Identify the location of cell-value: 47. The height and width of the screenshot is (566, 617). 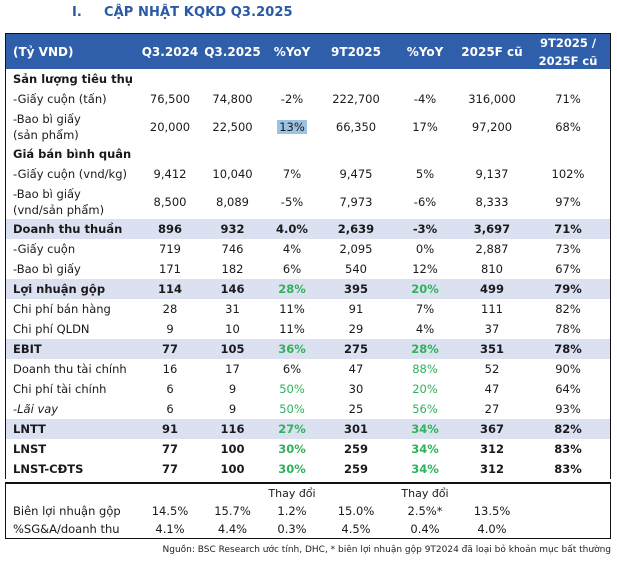
(492, 389).